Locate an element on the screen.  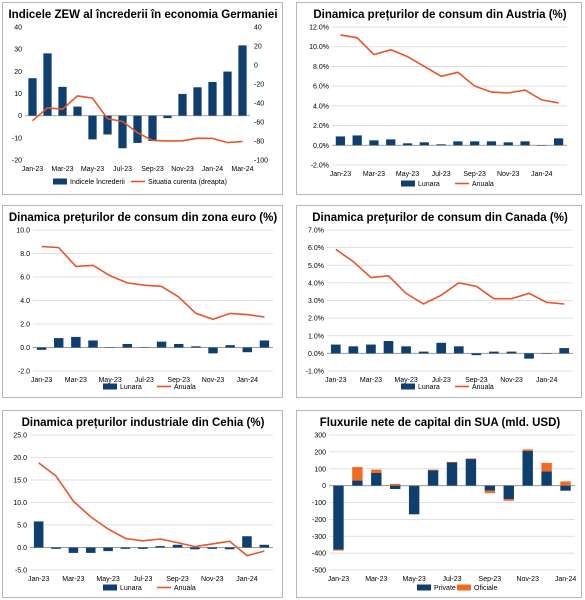
y-tick-label: 40 is located at coordinates (18, 28).